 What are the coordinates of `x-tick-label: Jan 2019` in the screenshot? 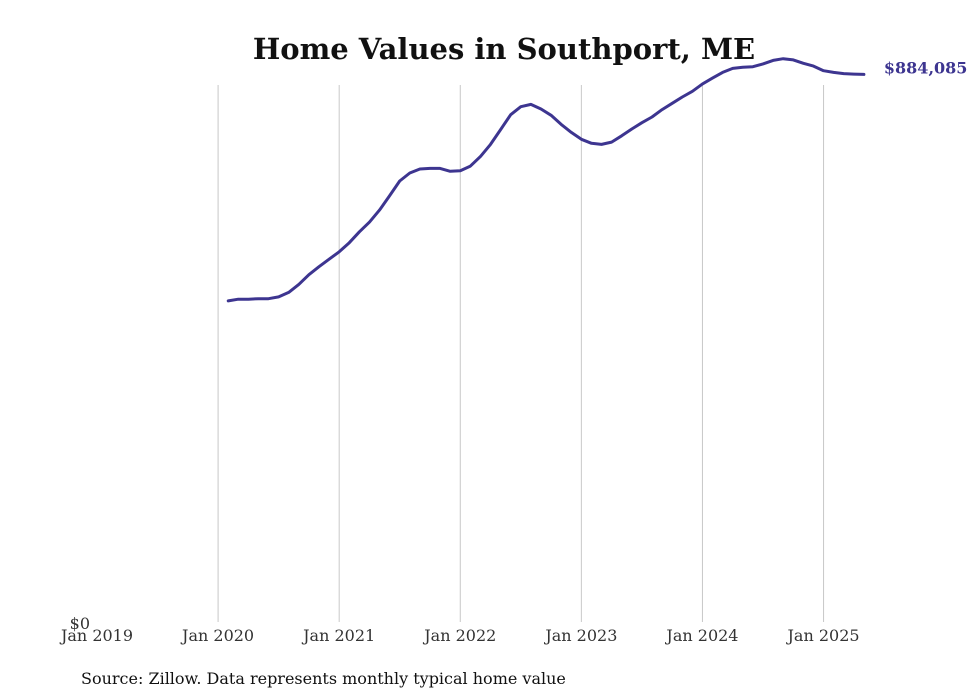 It's located at (96, 635).